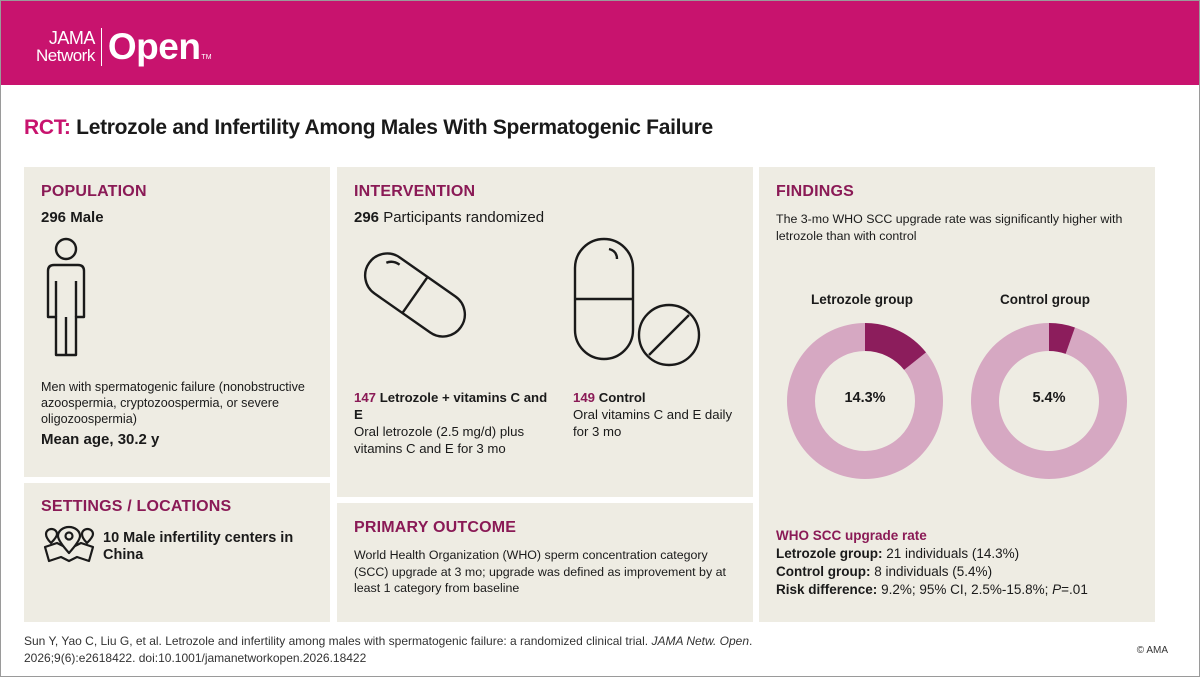 The image size is (1200, 677). Describe the element at coordinates (464, 217) in the screenshot. I see `randomized-text: Participants randomized` at that location.